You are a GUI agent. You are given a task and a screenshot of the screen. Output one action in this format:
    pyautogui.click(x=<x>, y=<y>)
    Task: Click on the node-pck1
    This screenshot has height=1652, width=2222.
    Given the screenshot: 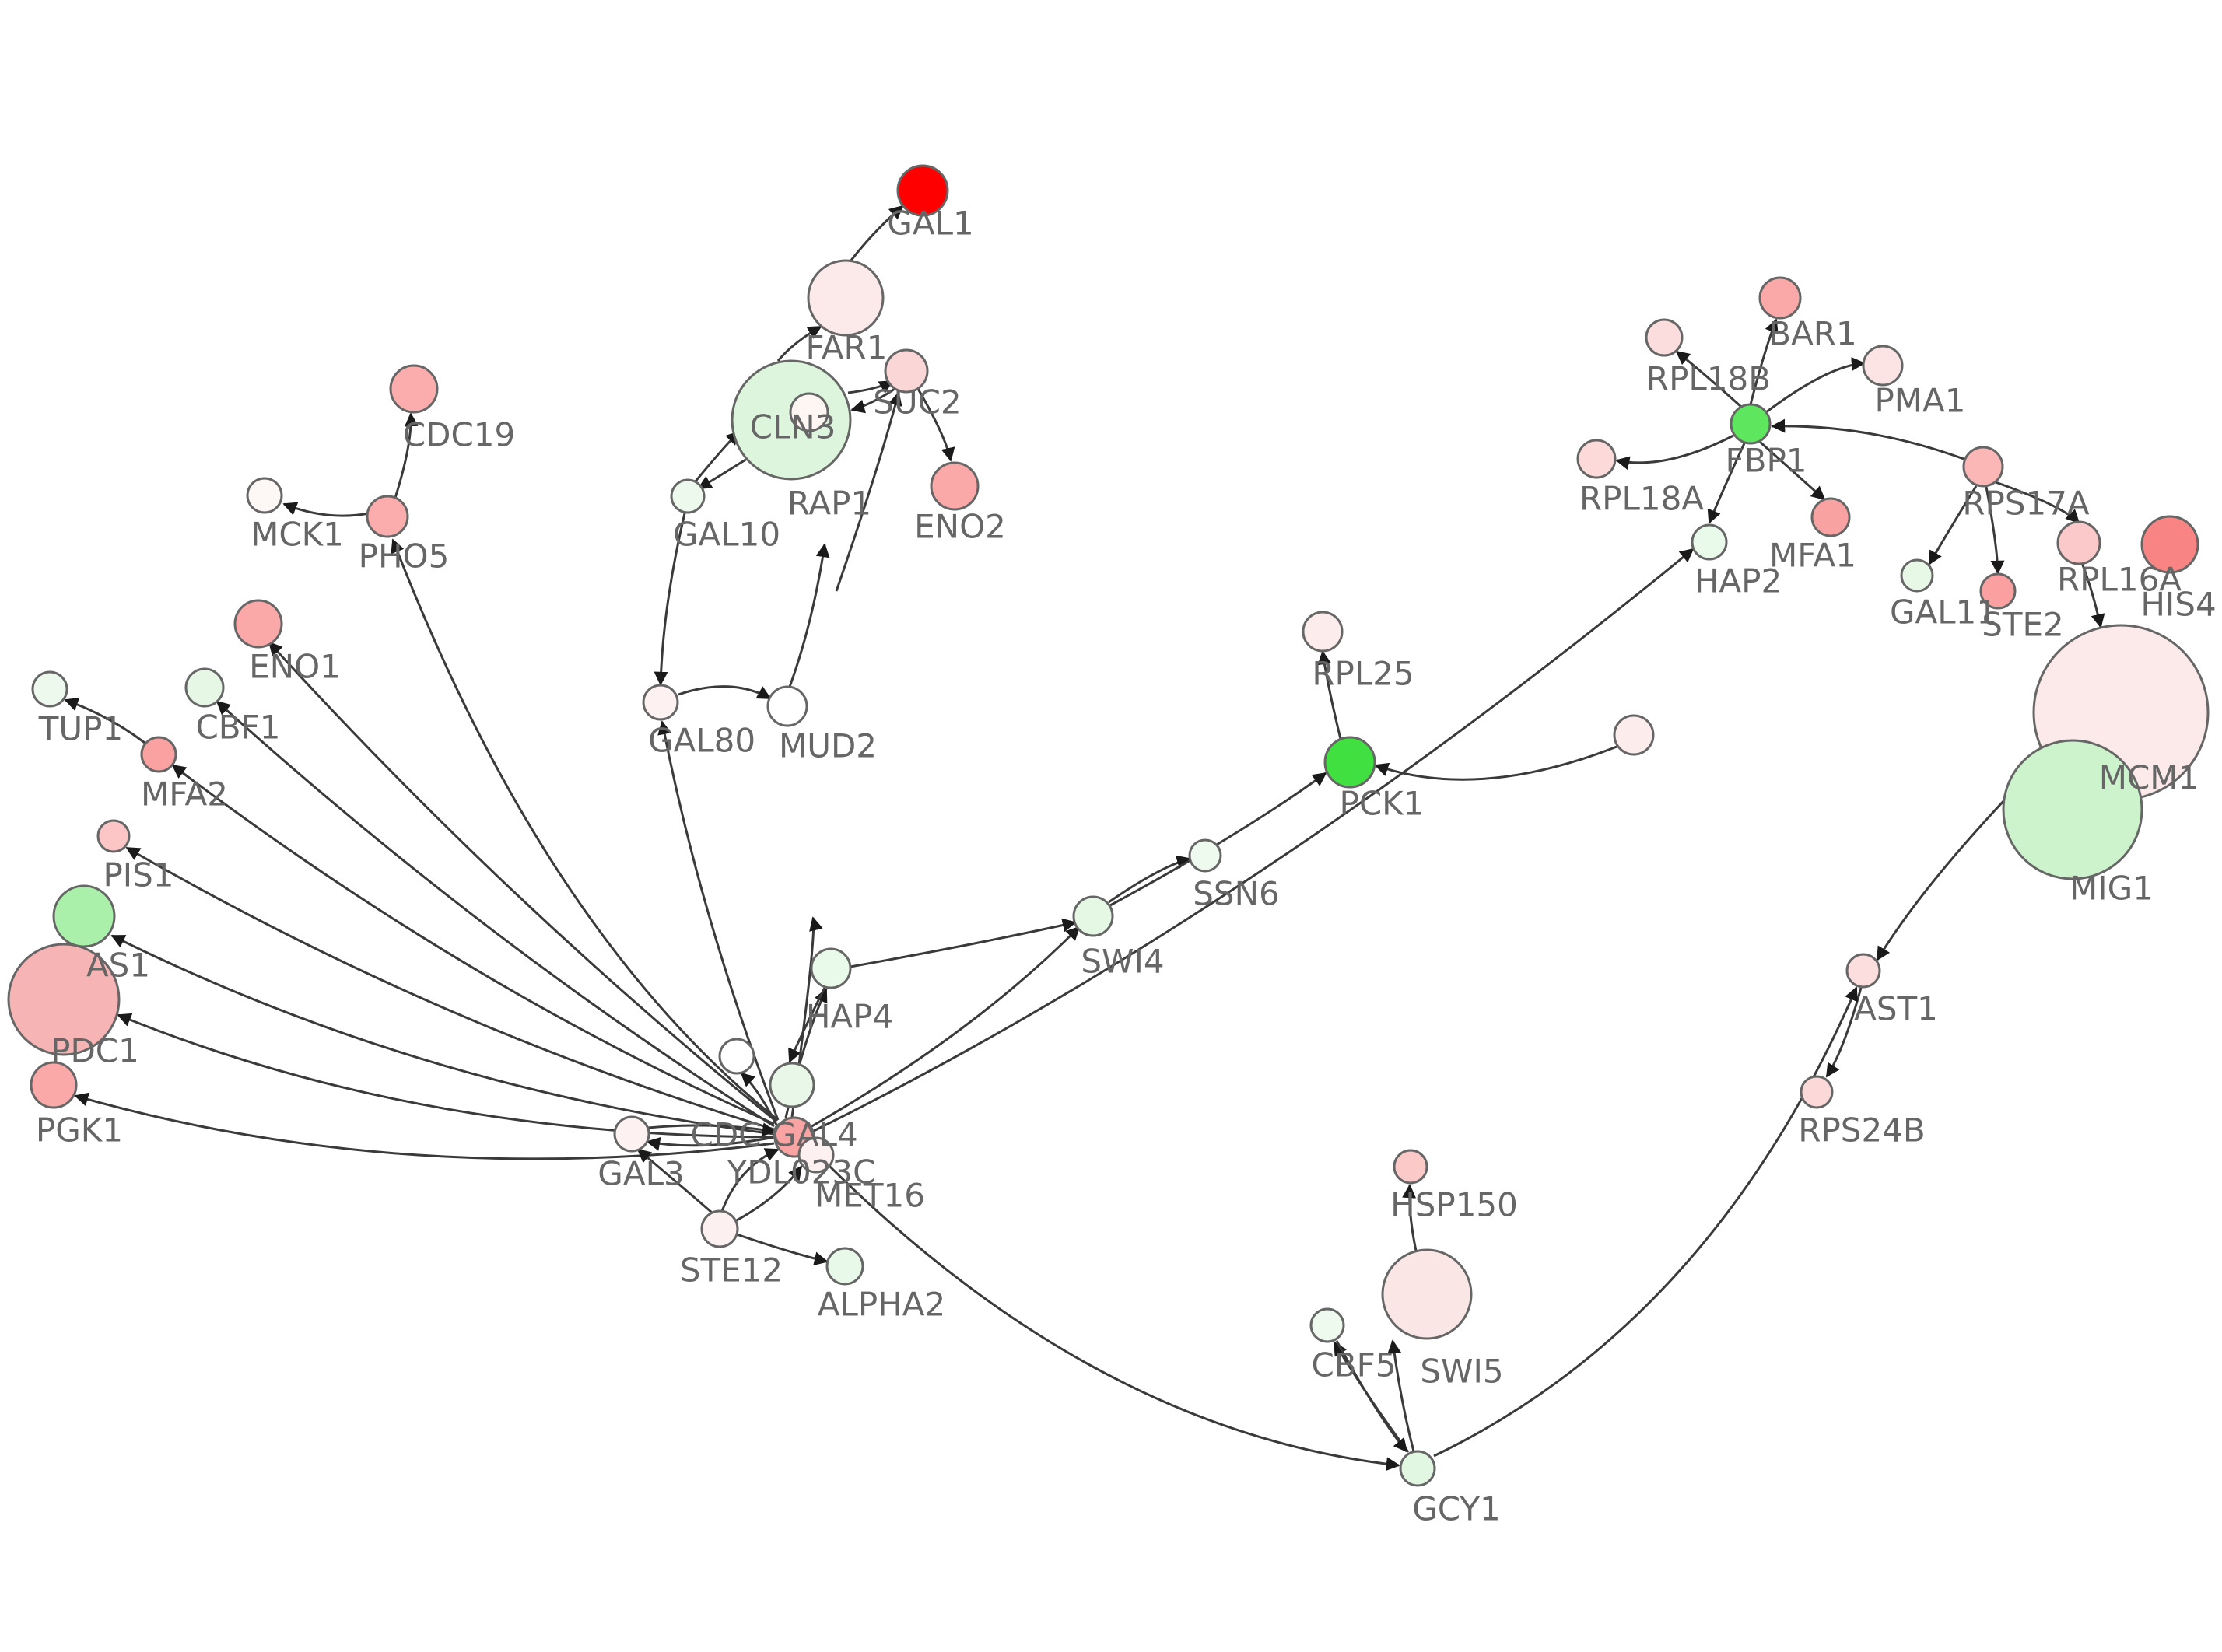 What is the action you would take?
    pyautogui.click(x=1349, y=762)
    